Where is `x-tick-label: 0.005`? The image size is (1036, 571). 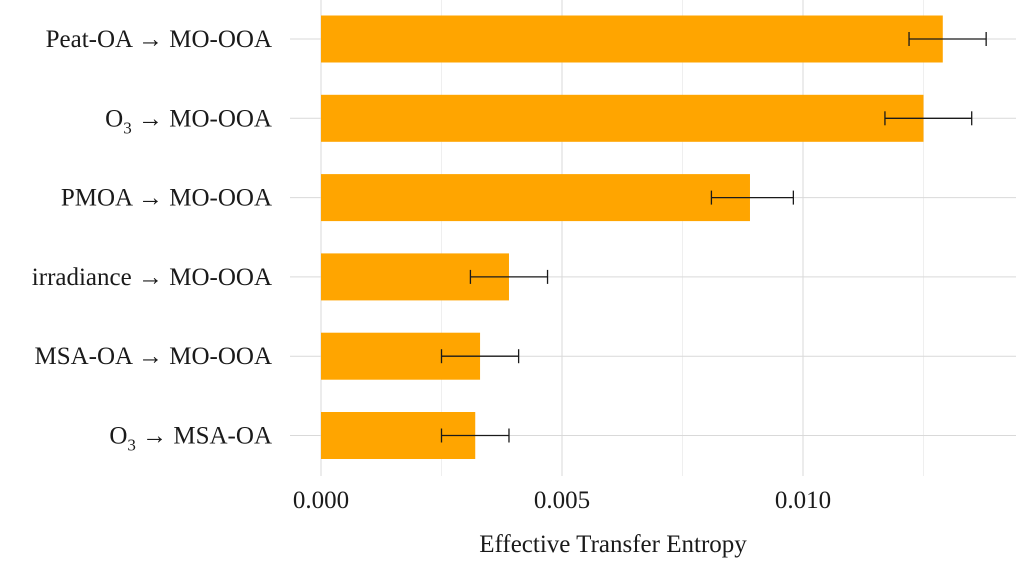 x-tick-label: 0.005 is located at coordinates (562, 500).